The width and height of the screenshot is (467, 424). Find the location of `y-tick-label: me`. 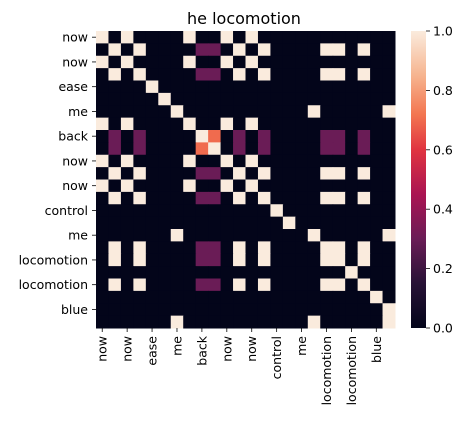

y-tick-label: me is located at coordinates (78, 235).